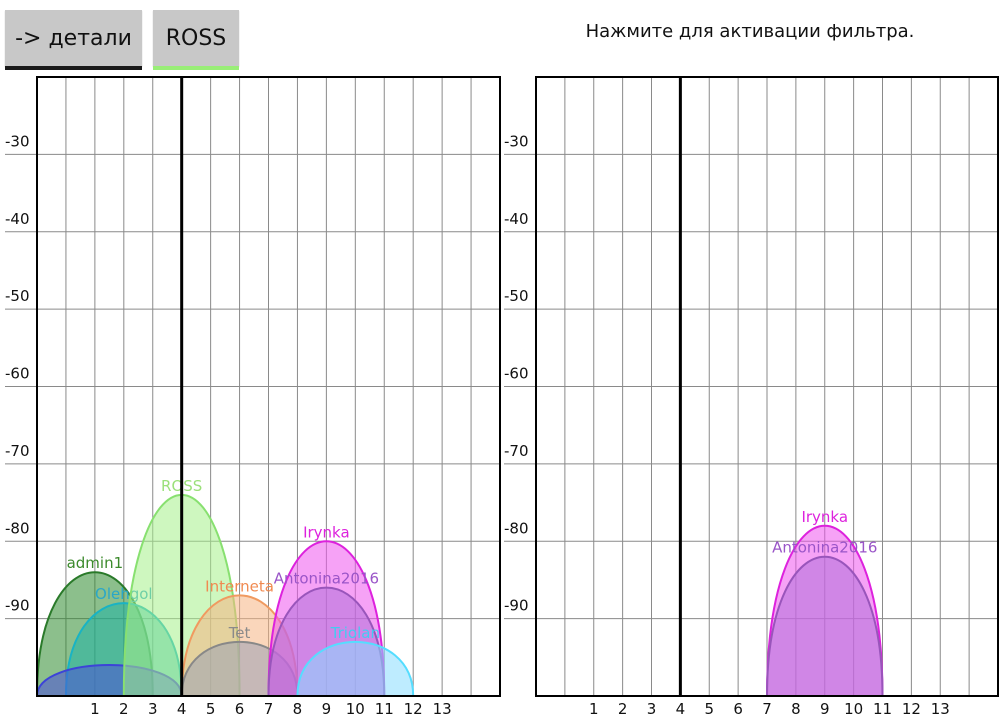  What do you see at coordinates (355, 669) in the screenshot?
I see `network-curve-triolan` at bounding box center [355, 669].